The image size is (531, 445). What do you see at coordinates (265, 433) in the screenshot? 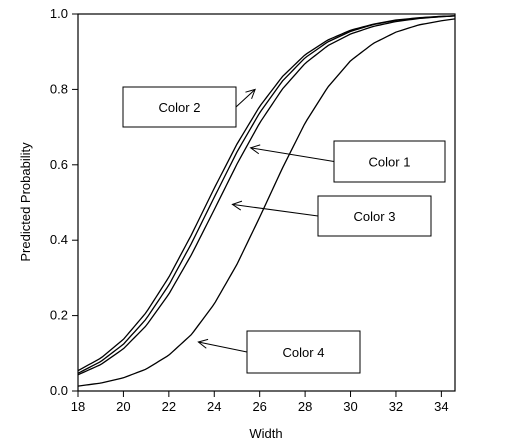
I see `x-axis-title: Width` at bounding box center [265, 433].